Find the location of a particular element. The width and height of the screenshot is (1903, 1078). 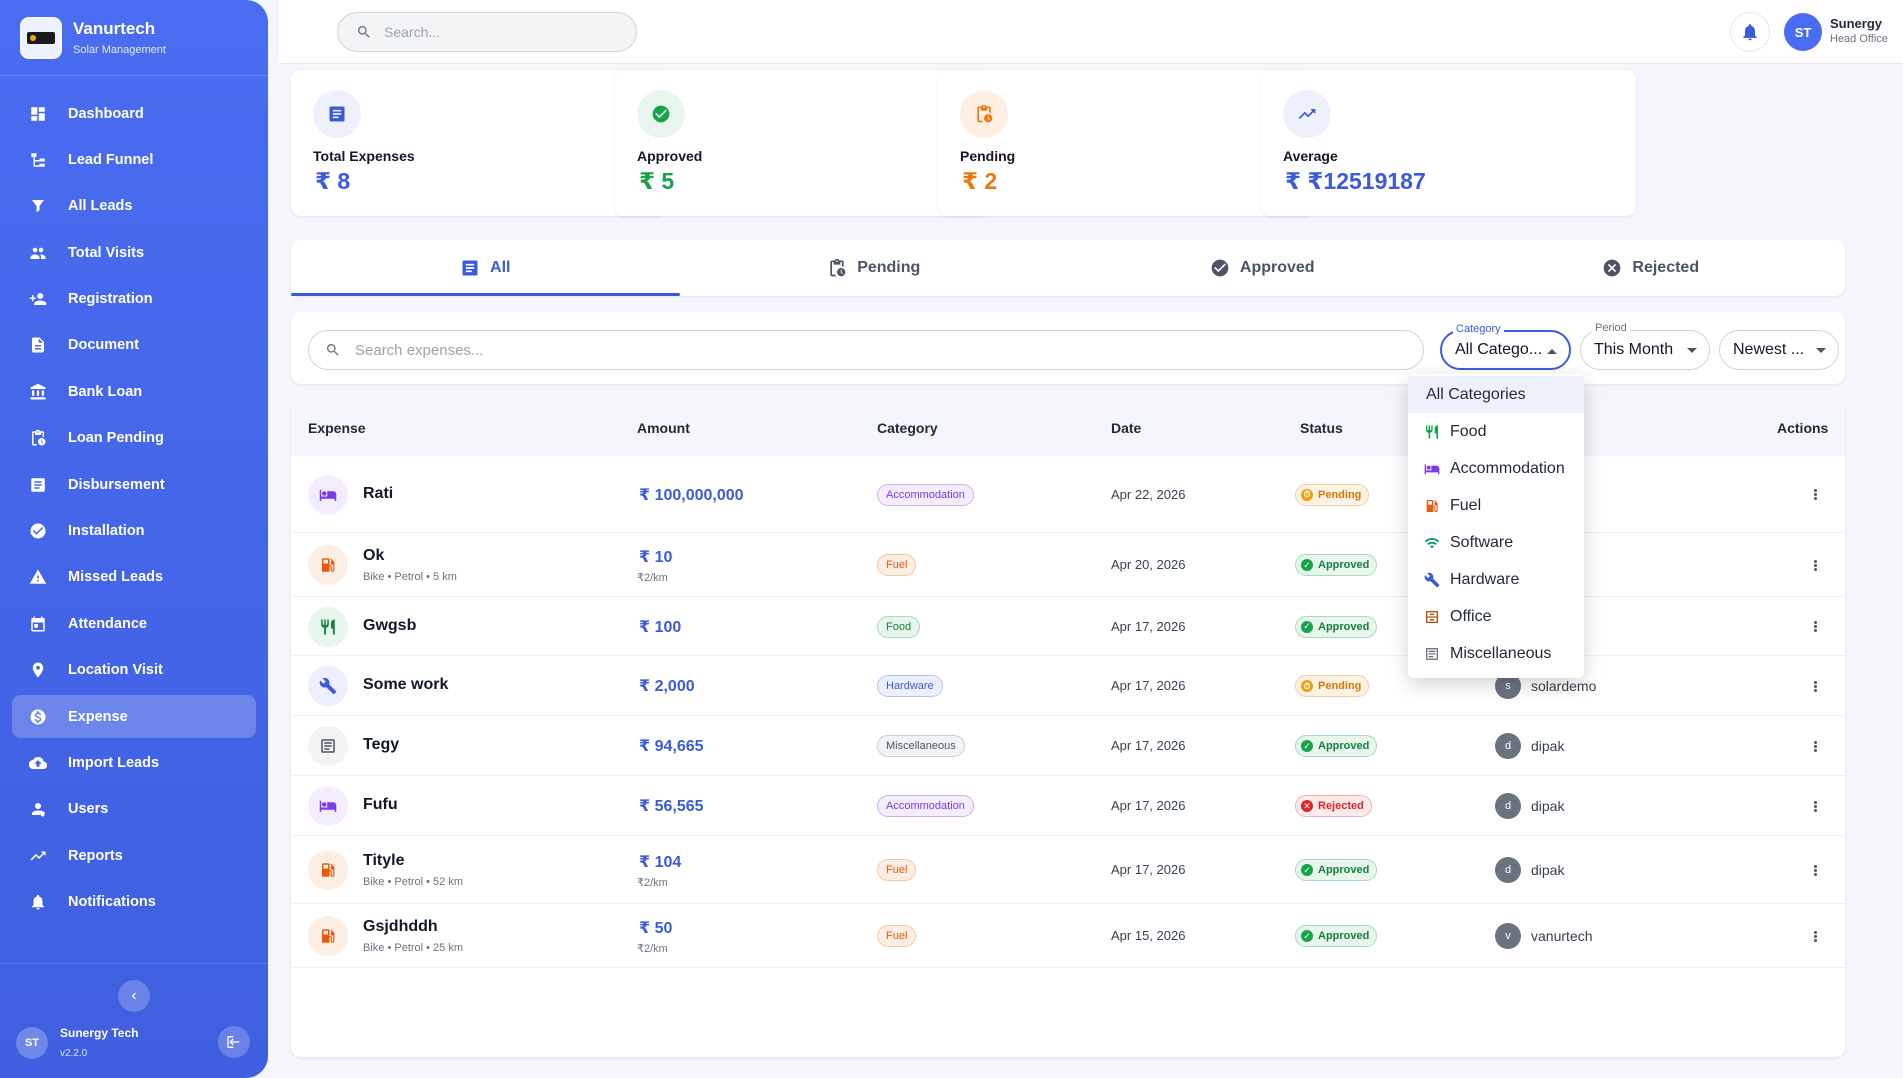

logout-button is located at coordinates (234, 1042).